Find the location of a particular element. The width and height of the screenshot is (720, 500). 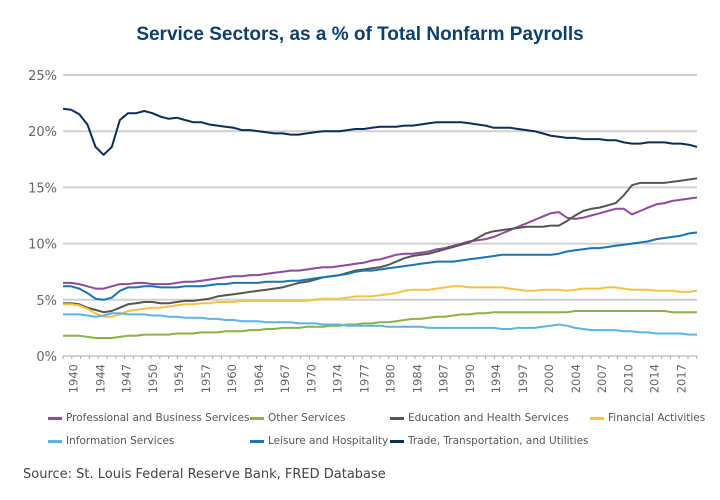

legend-label: Professional and Business Services is located at coordinates (158, 418).